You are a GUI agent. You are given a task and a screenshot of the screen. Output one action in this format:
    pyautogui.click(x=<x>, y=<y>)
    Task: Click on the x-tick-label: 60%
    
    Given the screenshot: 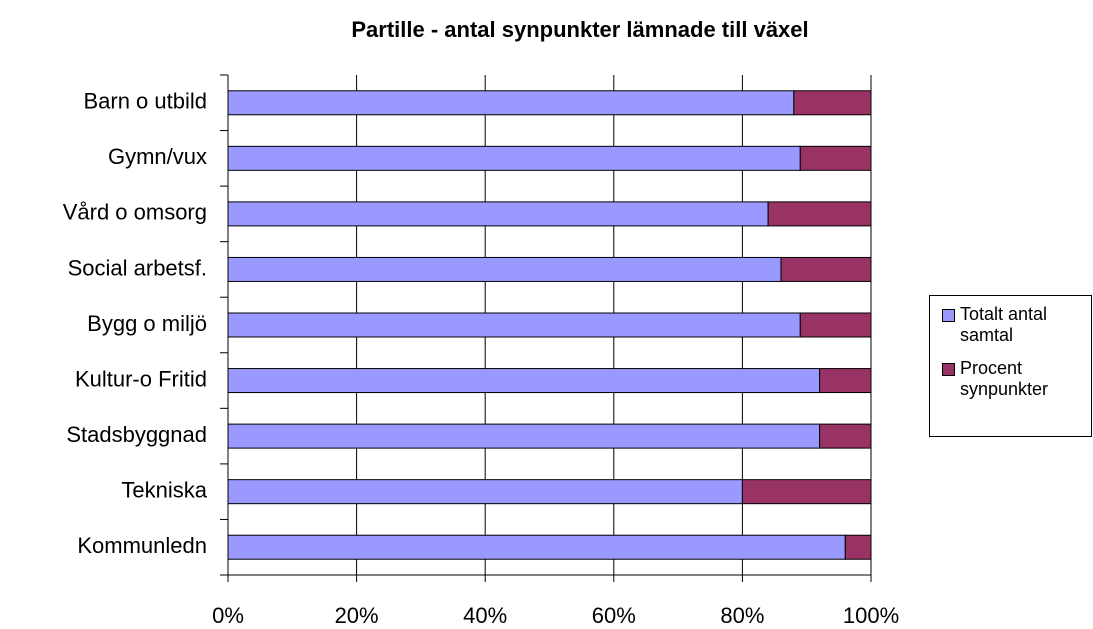 What is the action you would take?
    pyautogui.click(x=614, y=615)
    